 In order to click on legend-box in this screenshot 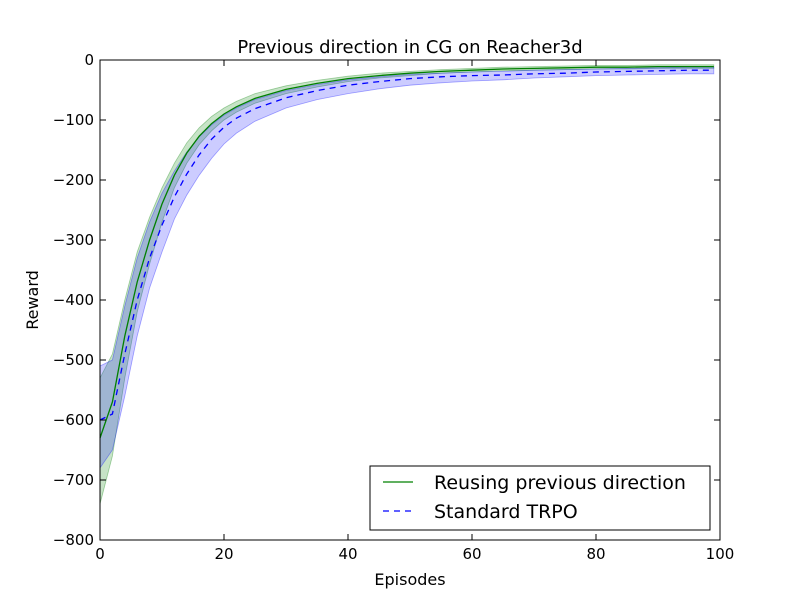, I will do `click(540, 498)`.